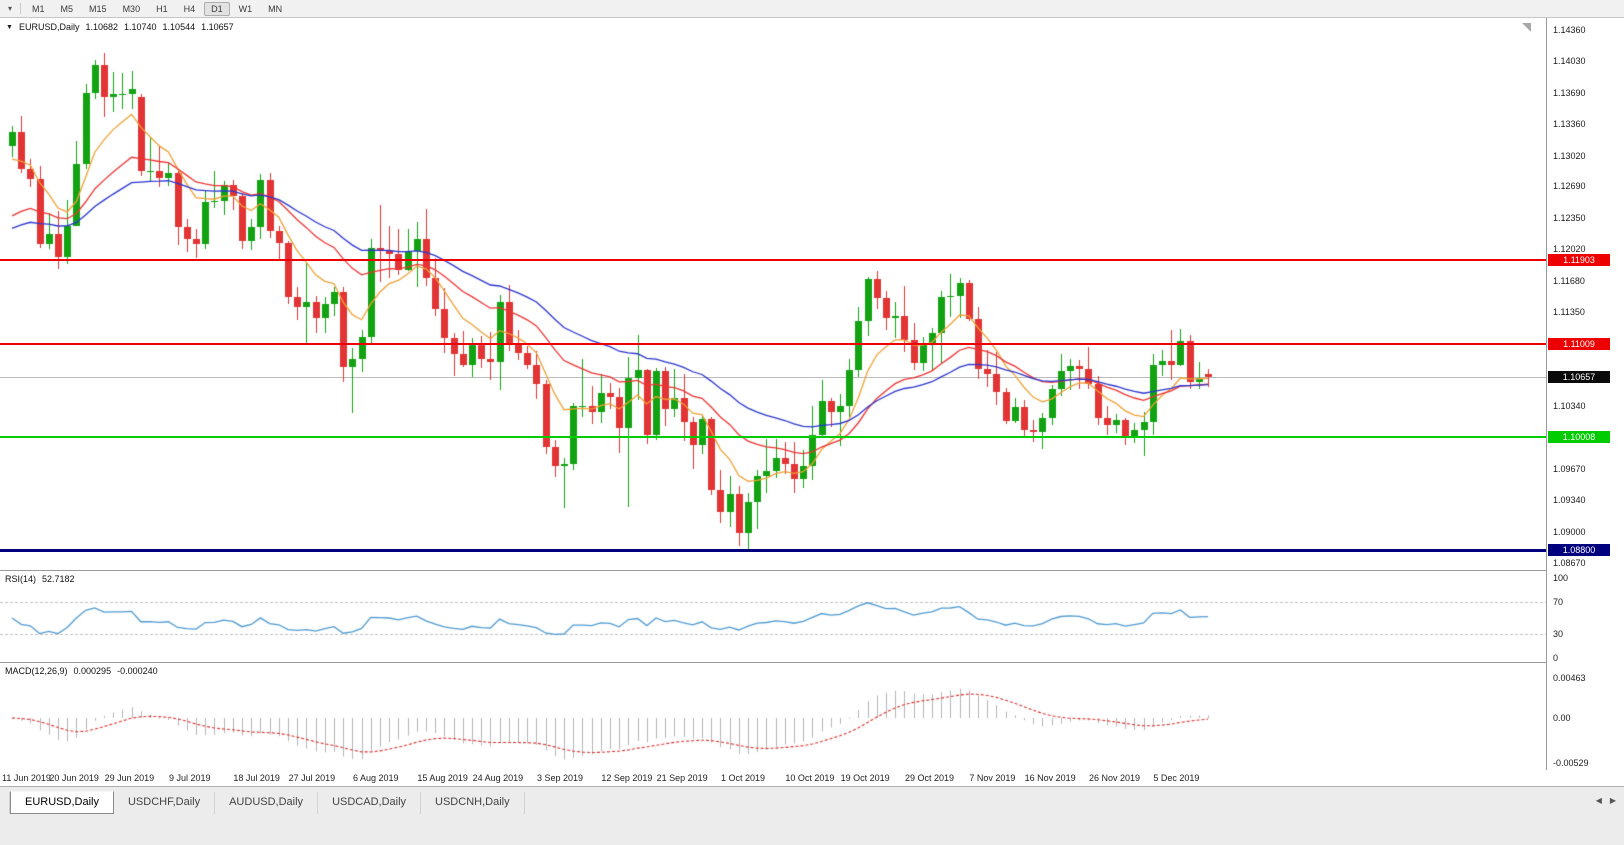 This screenshot has height=845, width=1624. What do you see at coordinates (1115, 778) in the screenshot?
I see `date-label: 26 Nov 2019` at bounding box center [1115, 778].